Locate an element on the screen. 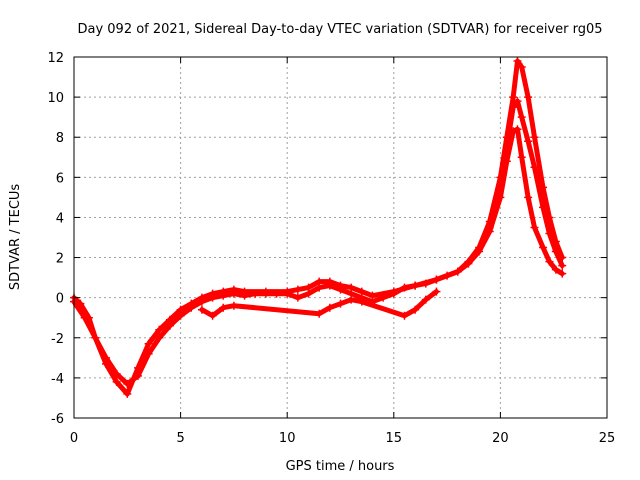 Image resolution: width=640 pixels, height=480 pixels. x-tick-label: 0 is located at coordinates (74, 438).